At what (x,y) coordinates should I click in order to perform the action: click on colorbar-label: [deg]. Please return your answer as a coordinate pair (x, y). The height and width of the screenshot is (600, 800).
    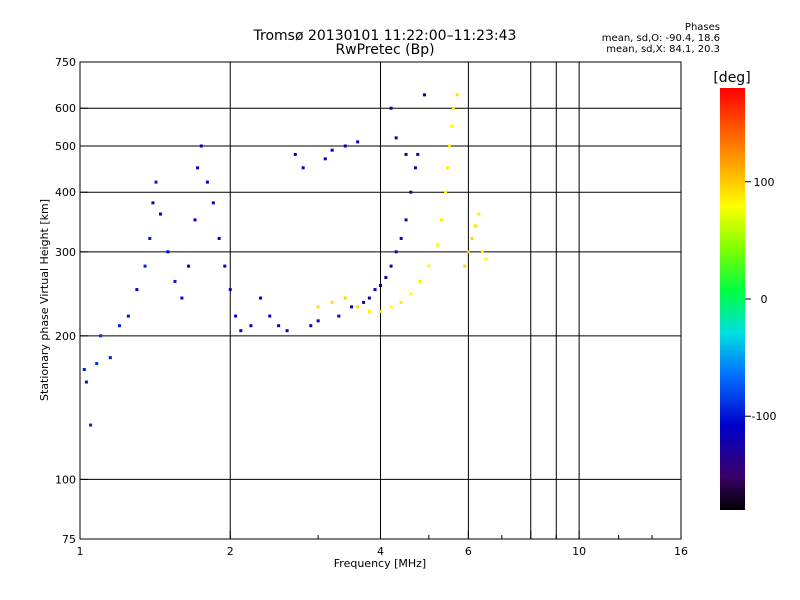
    Looking at the image, I should click on (731, 78).